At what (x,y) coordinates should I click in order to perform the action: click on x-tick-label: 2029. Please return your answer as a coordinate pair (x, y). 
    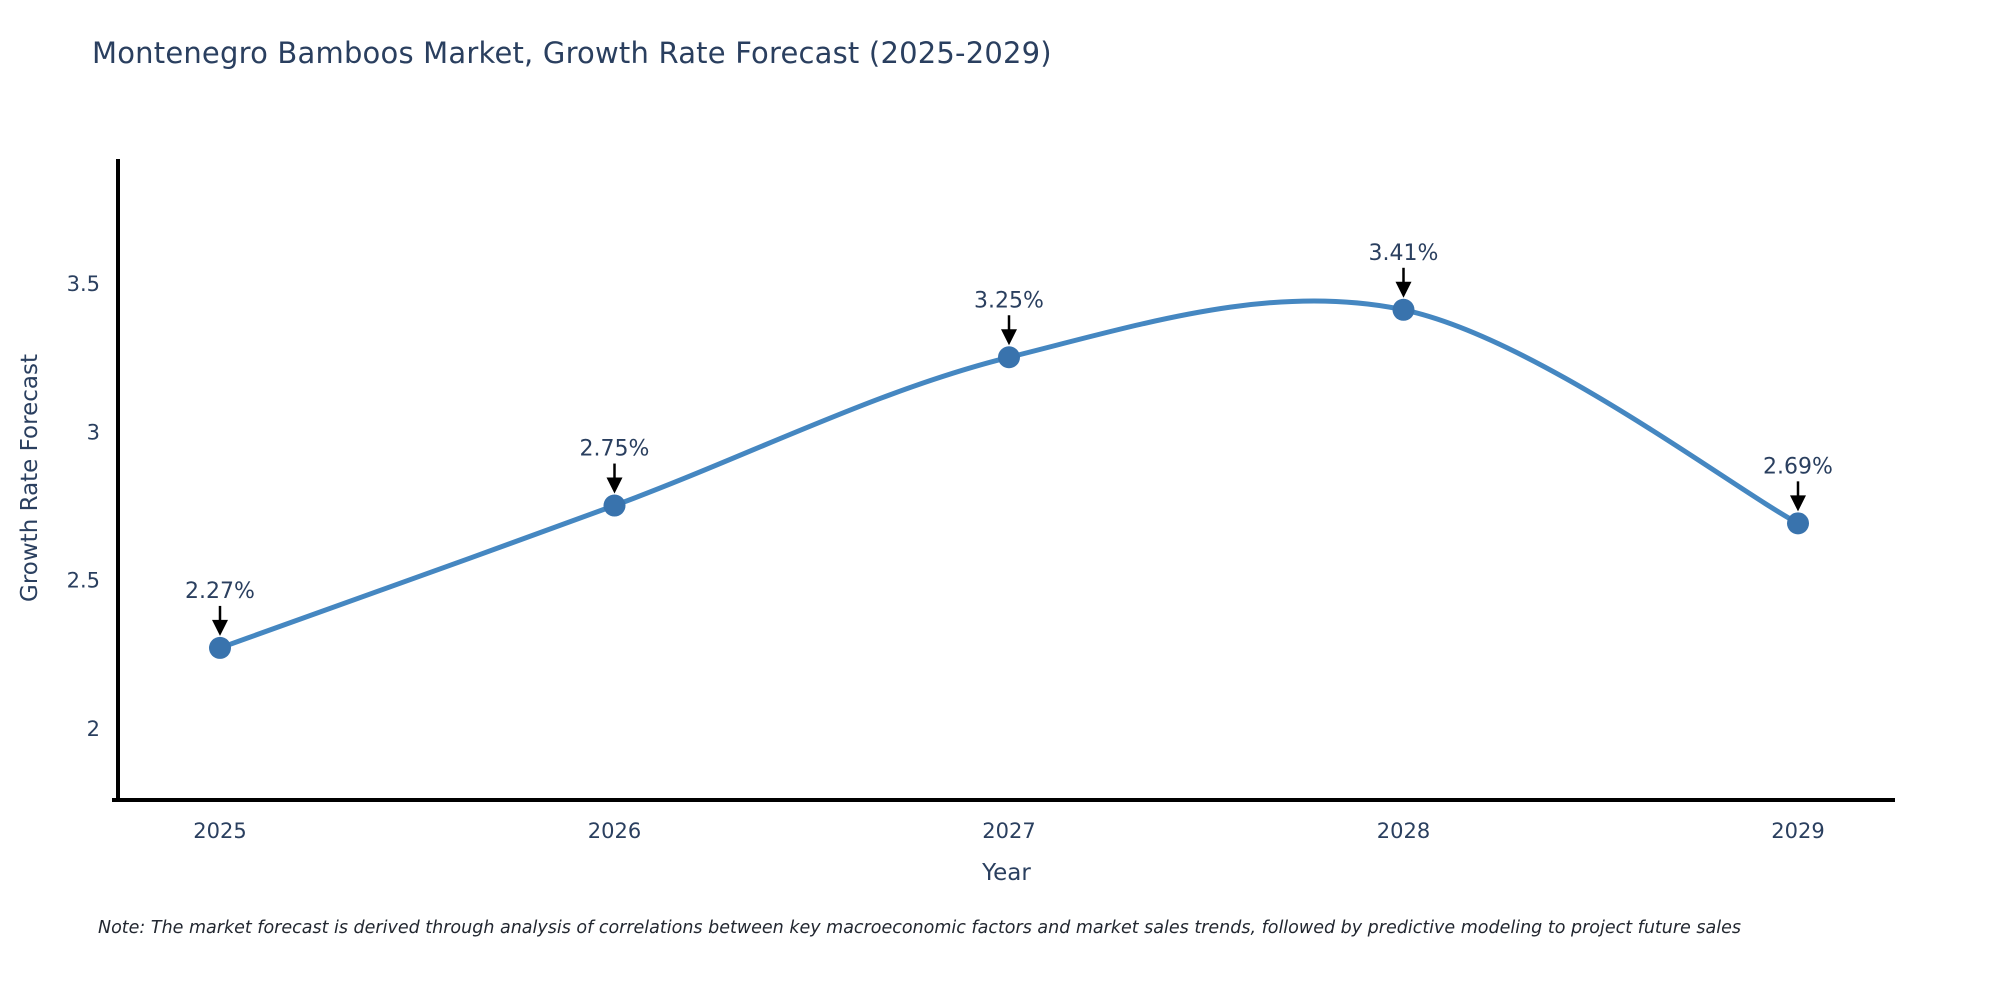
    Looking at the image, I should click on (1797, 831).